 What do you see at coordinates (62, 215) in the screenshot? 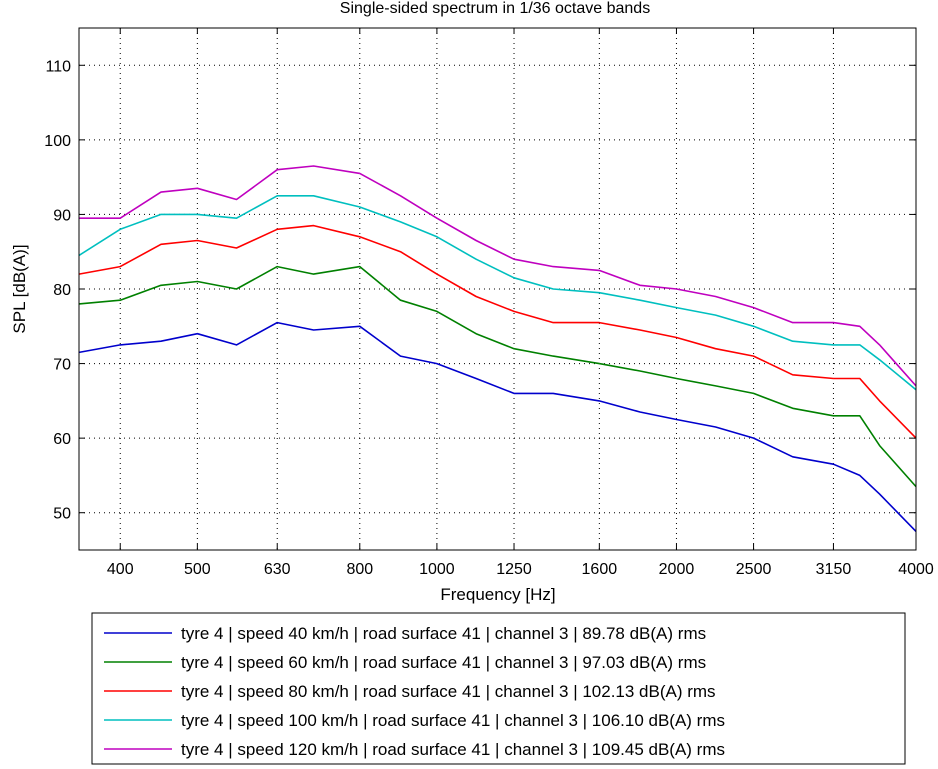
I see `y-tick-label: 90` at bounding box center [62, 215].